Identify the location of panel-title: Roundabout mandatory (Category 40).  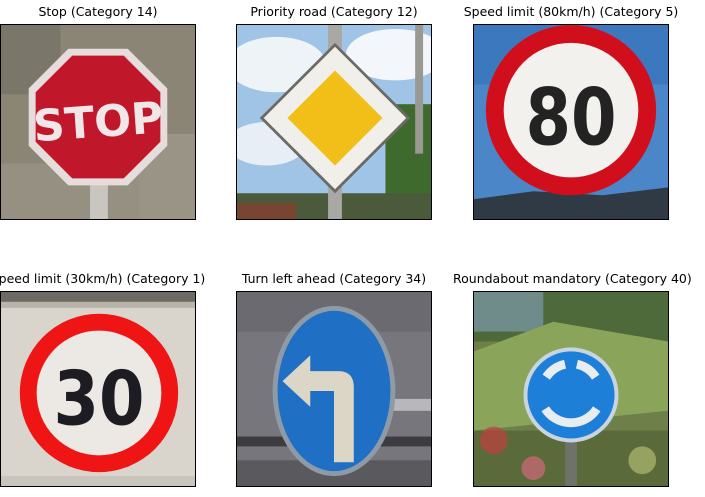
(572, 278).